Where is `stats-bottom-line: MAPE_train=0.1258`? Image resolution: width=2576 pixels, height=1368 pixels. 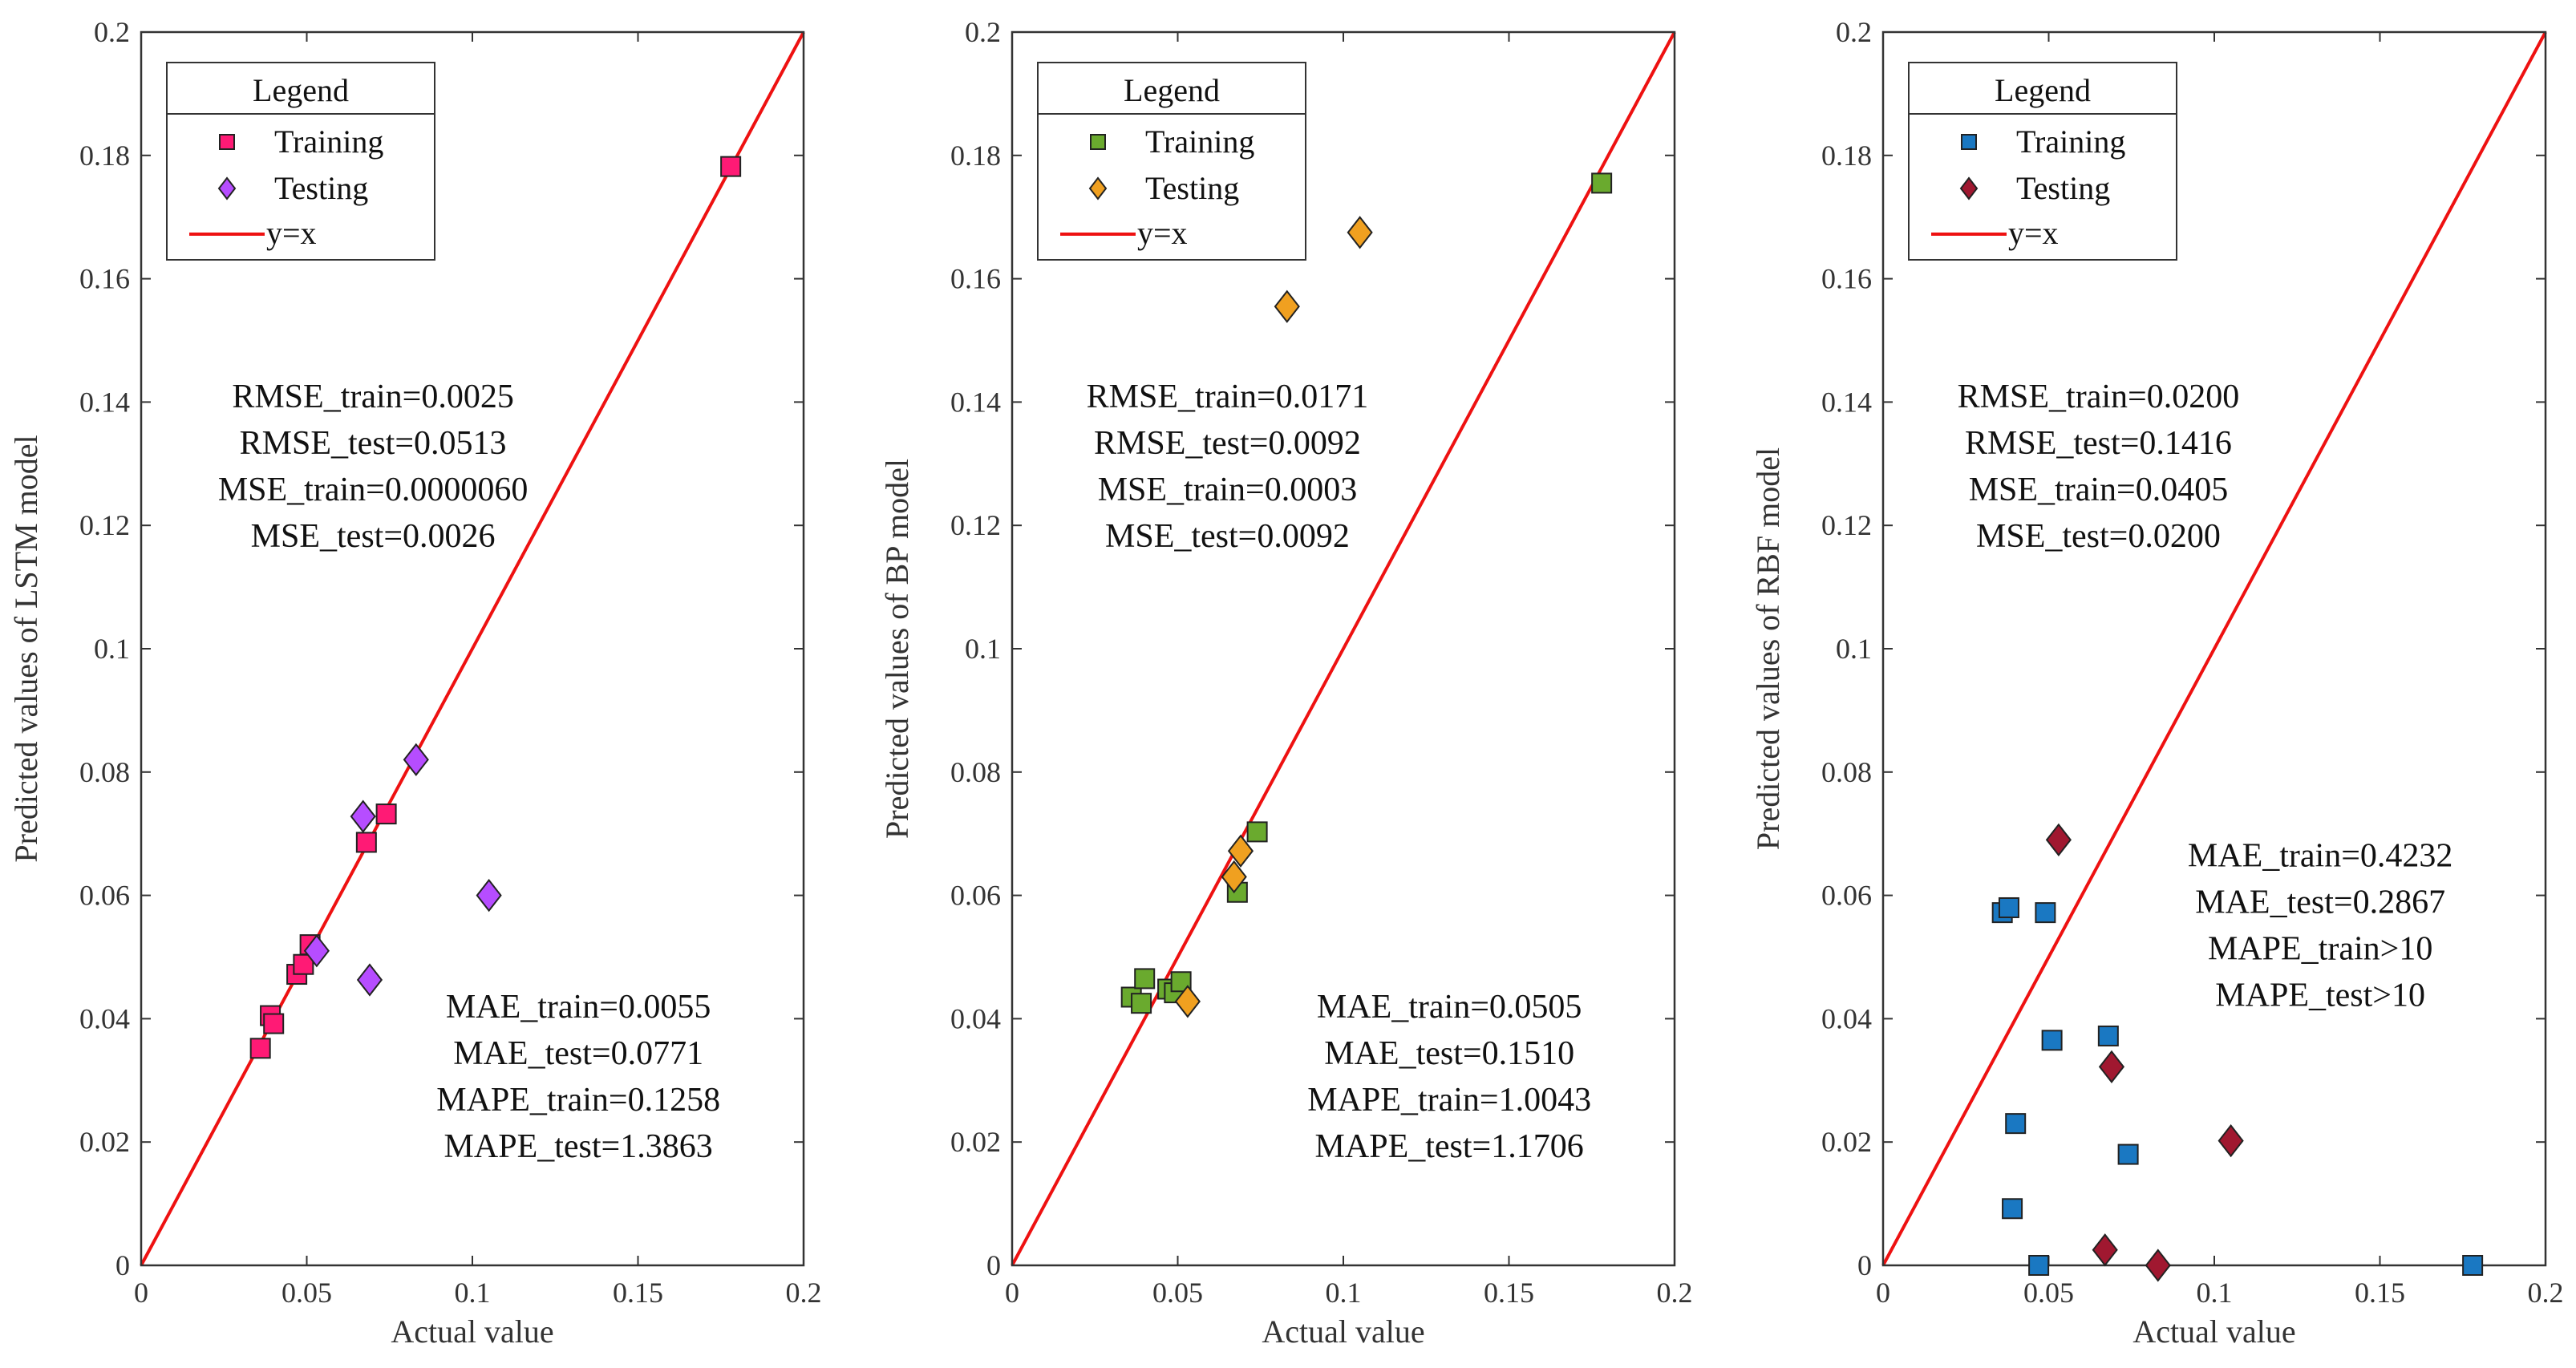
stats-bottom-line: MAPE_train=0.1258 is located at coordinates (578, 1100).